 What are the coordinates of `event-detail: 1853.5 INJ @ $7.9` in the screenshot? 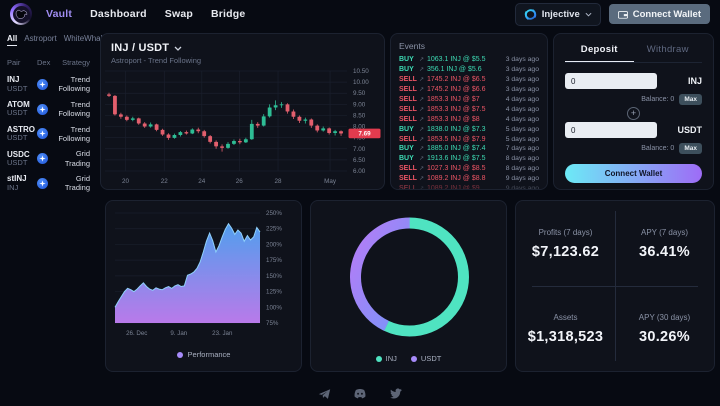 It's located at (456, 139).